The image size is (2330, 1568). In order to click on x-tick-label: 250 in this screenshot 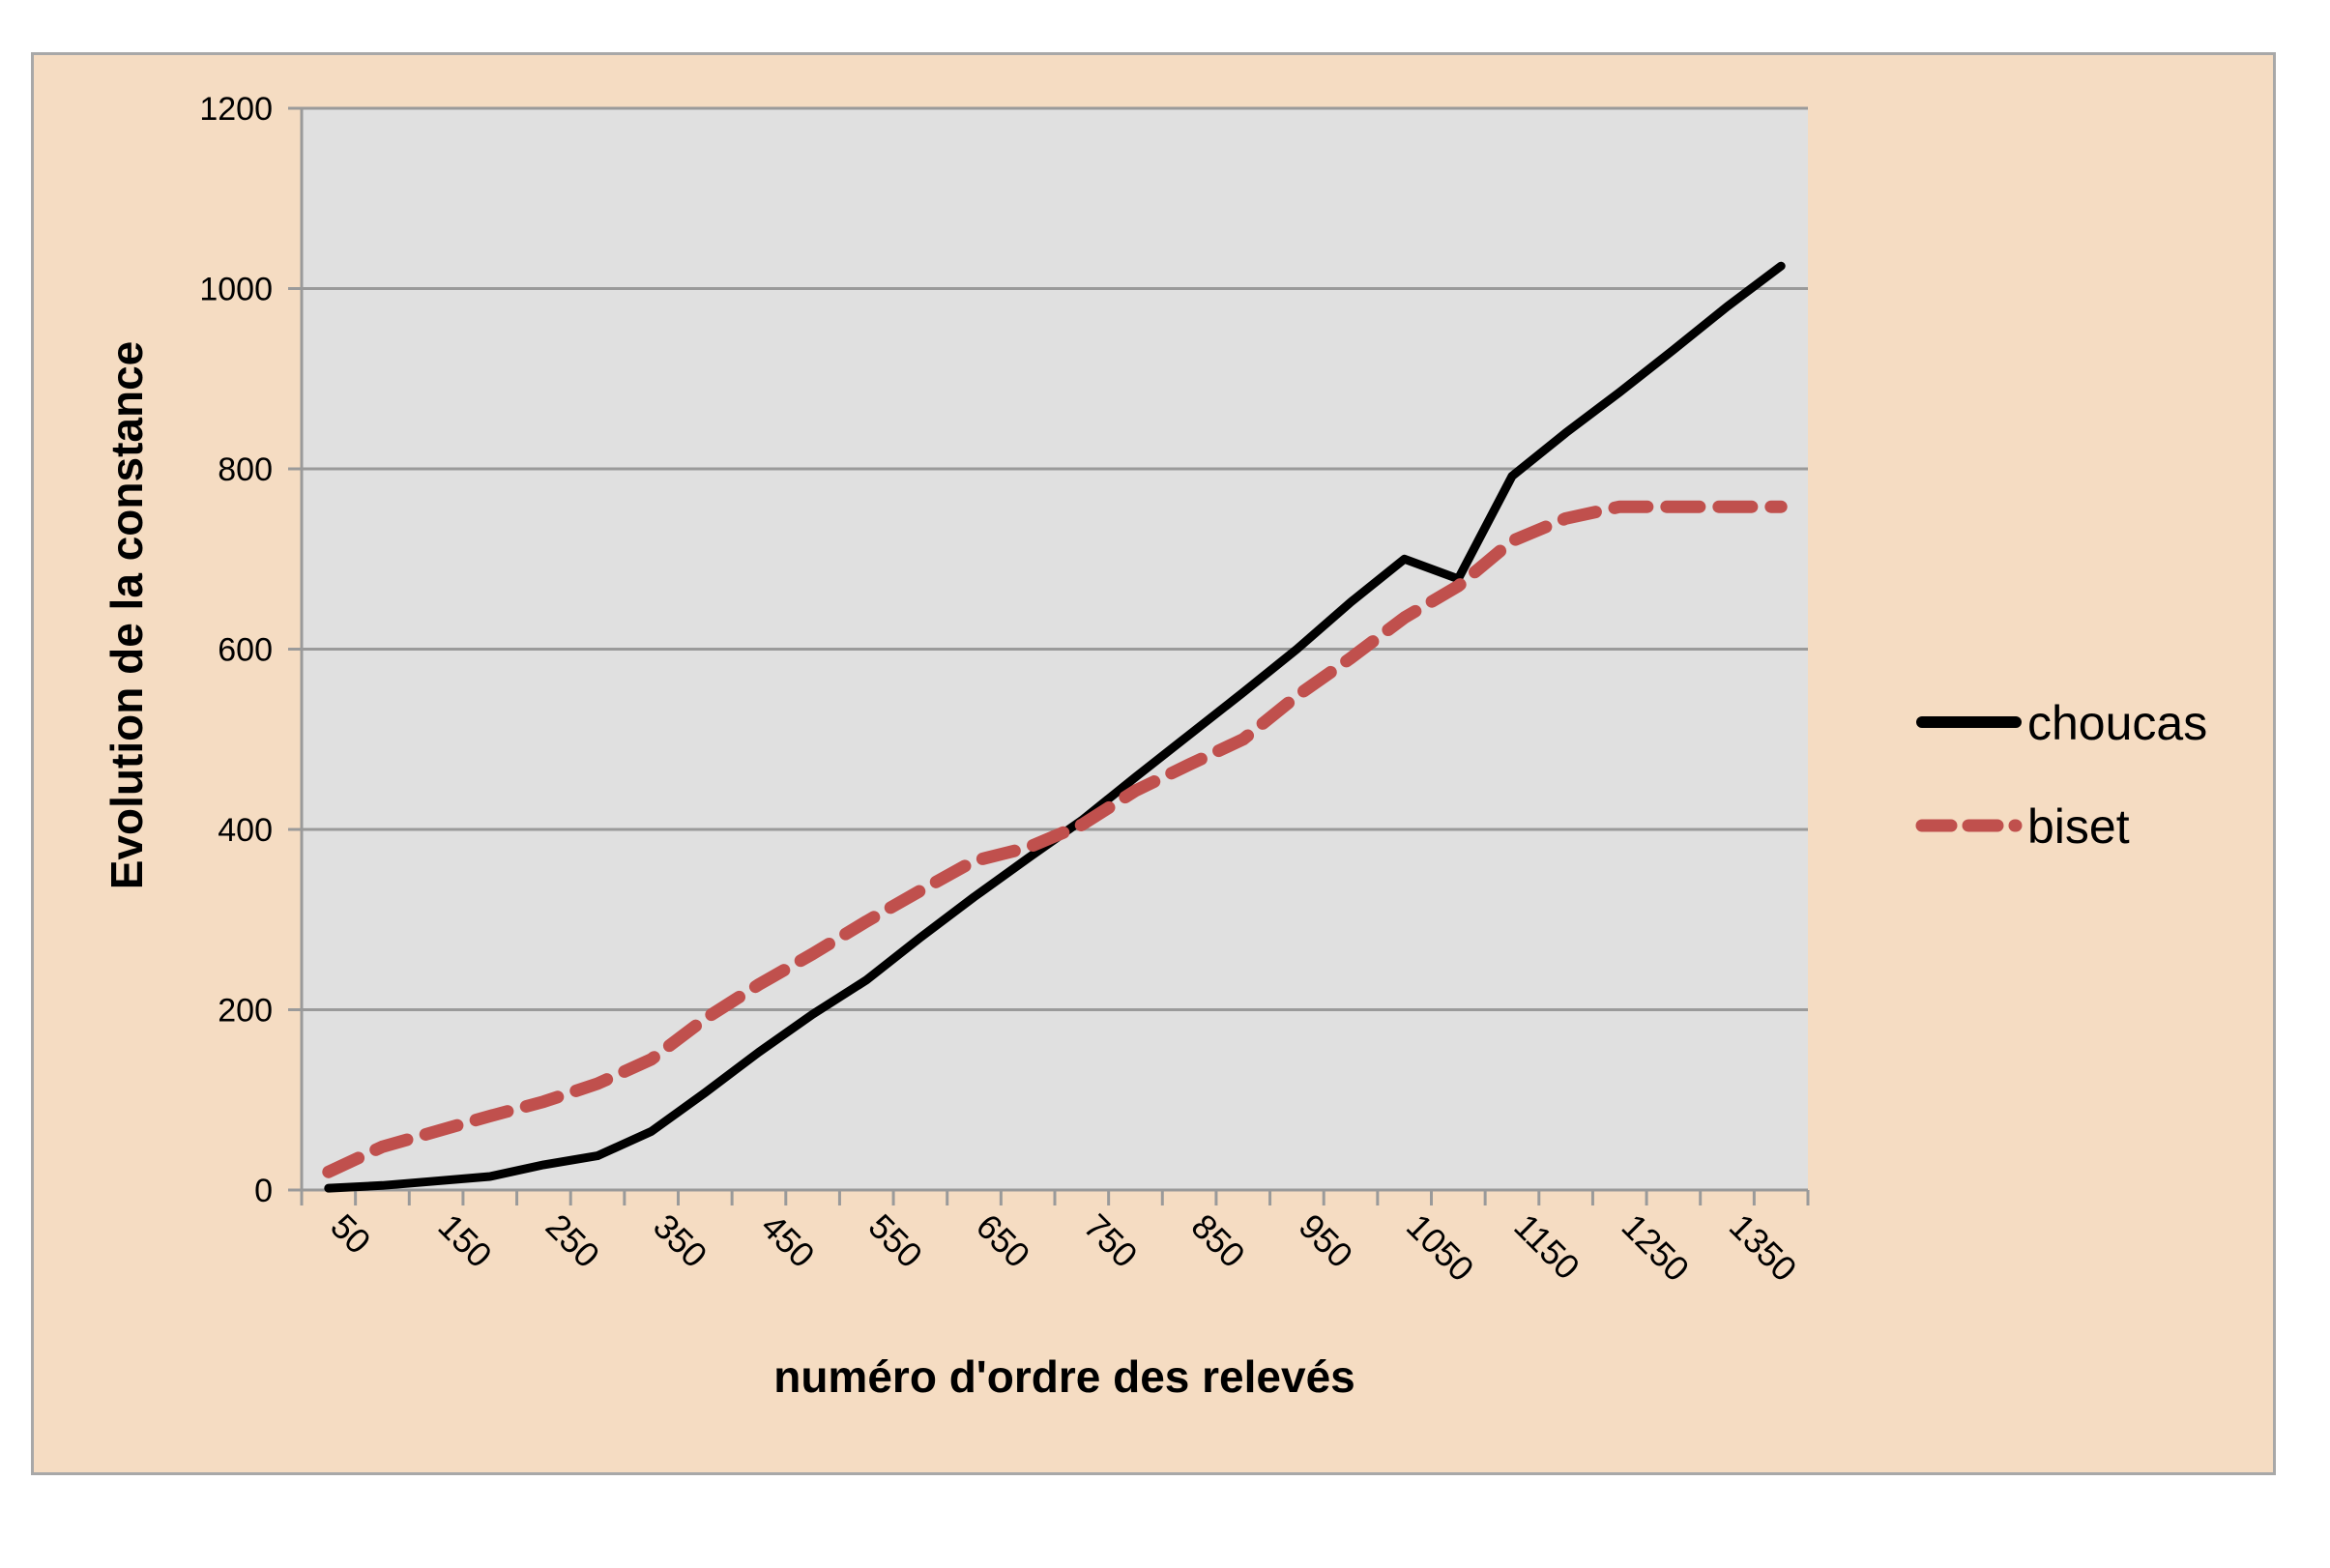, I will do `click(573, 1240)`.